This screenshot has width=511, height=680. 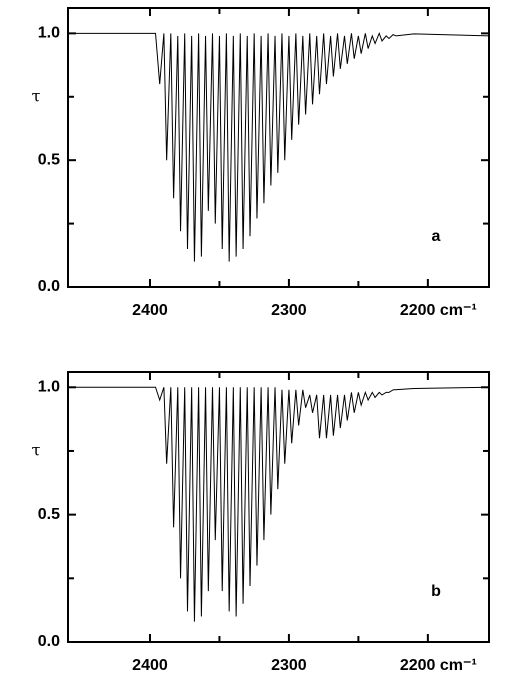 What do you see at coordinates (436, 591) in the screenshot?
I see `panel-label: b` at bounding box center [436, 591].